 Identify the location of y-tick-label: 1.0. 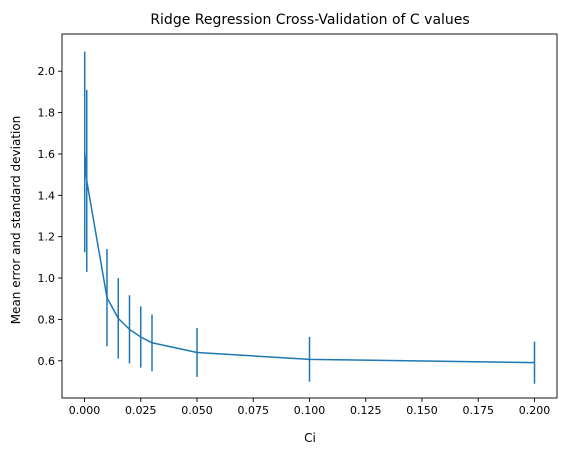
(47, 278).